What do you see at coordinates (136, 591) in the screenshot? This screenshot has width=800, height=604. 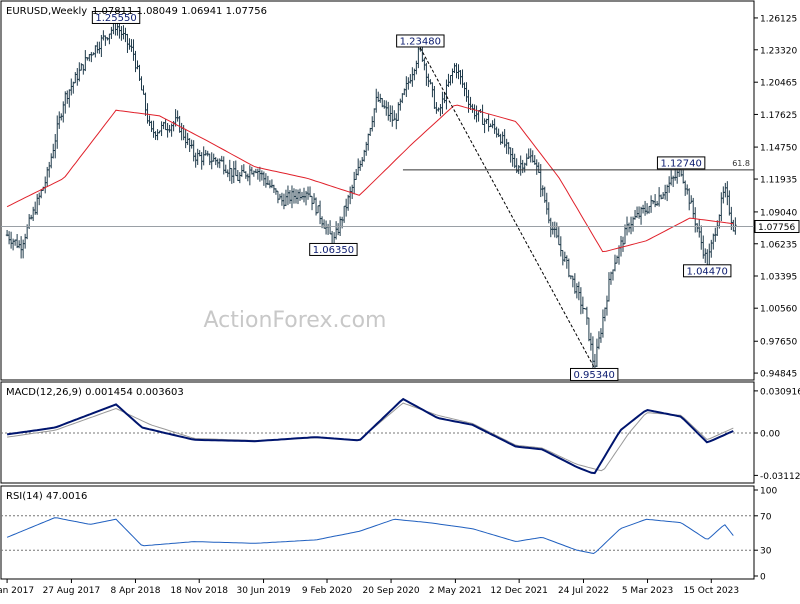 I see `x-tick-label: 8 Apr 2018` at bounding box center [136, 591].